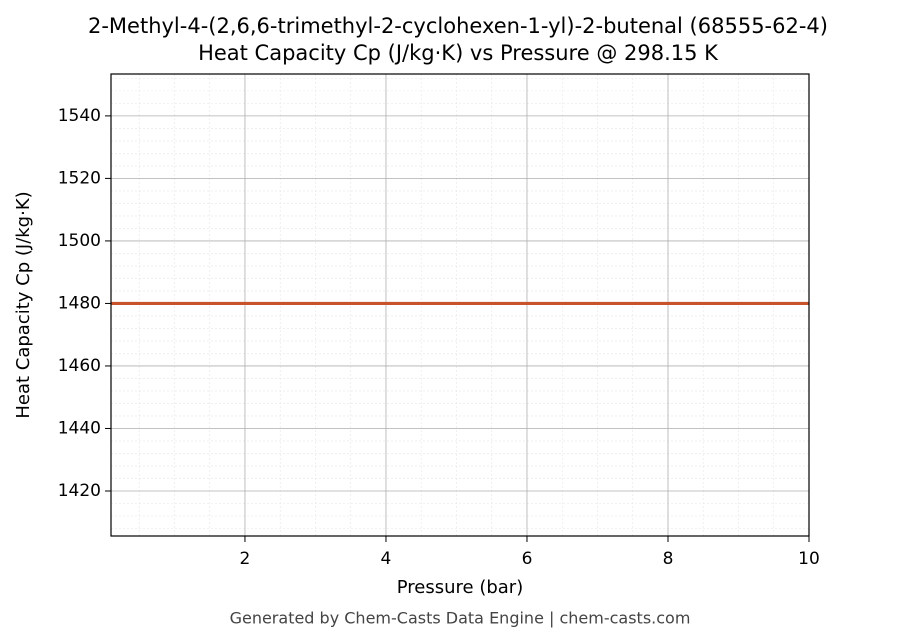 The height and width of the screenshot is (644, 916). What do you see at coordinates (79, 366) in the screenshot?
I see `y-tick-label: 1460` at bounding box center [79, 366].